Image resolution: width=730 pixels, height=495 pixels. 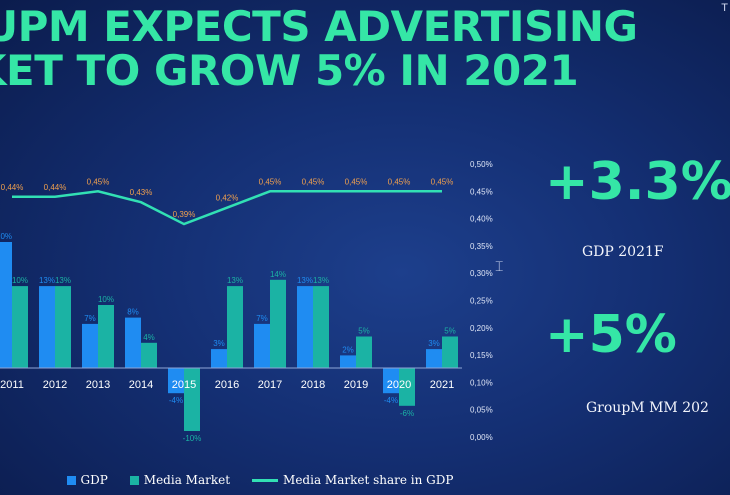 What do you see at coordinates (481, 246) in the screenshot?
I see `y2-tick-label: 0,35%` at bounding box center [481, 246].